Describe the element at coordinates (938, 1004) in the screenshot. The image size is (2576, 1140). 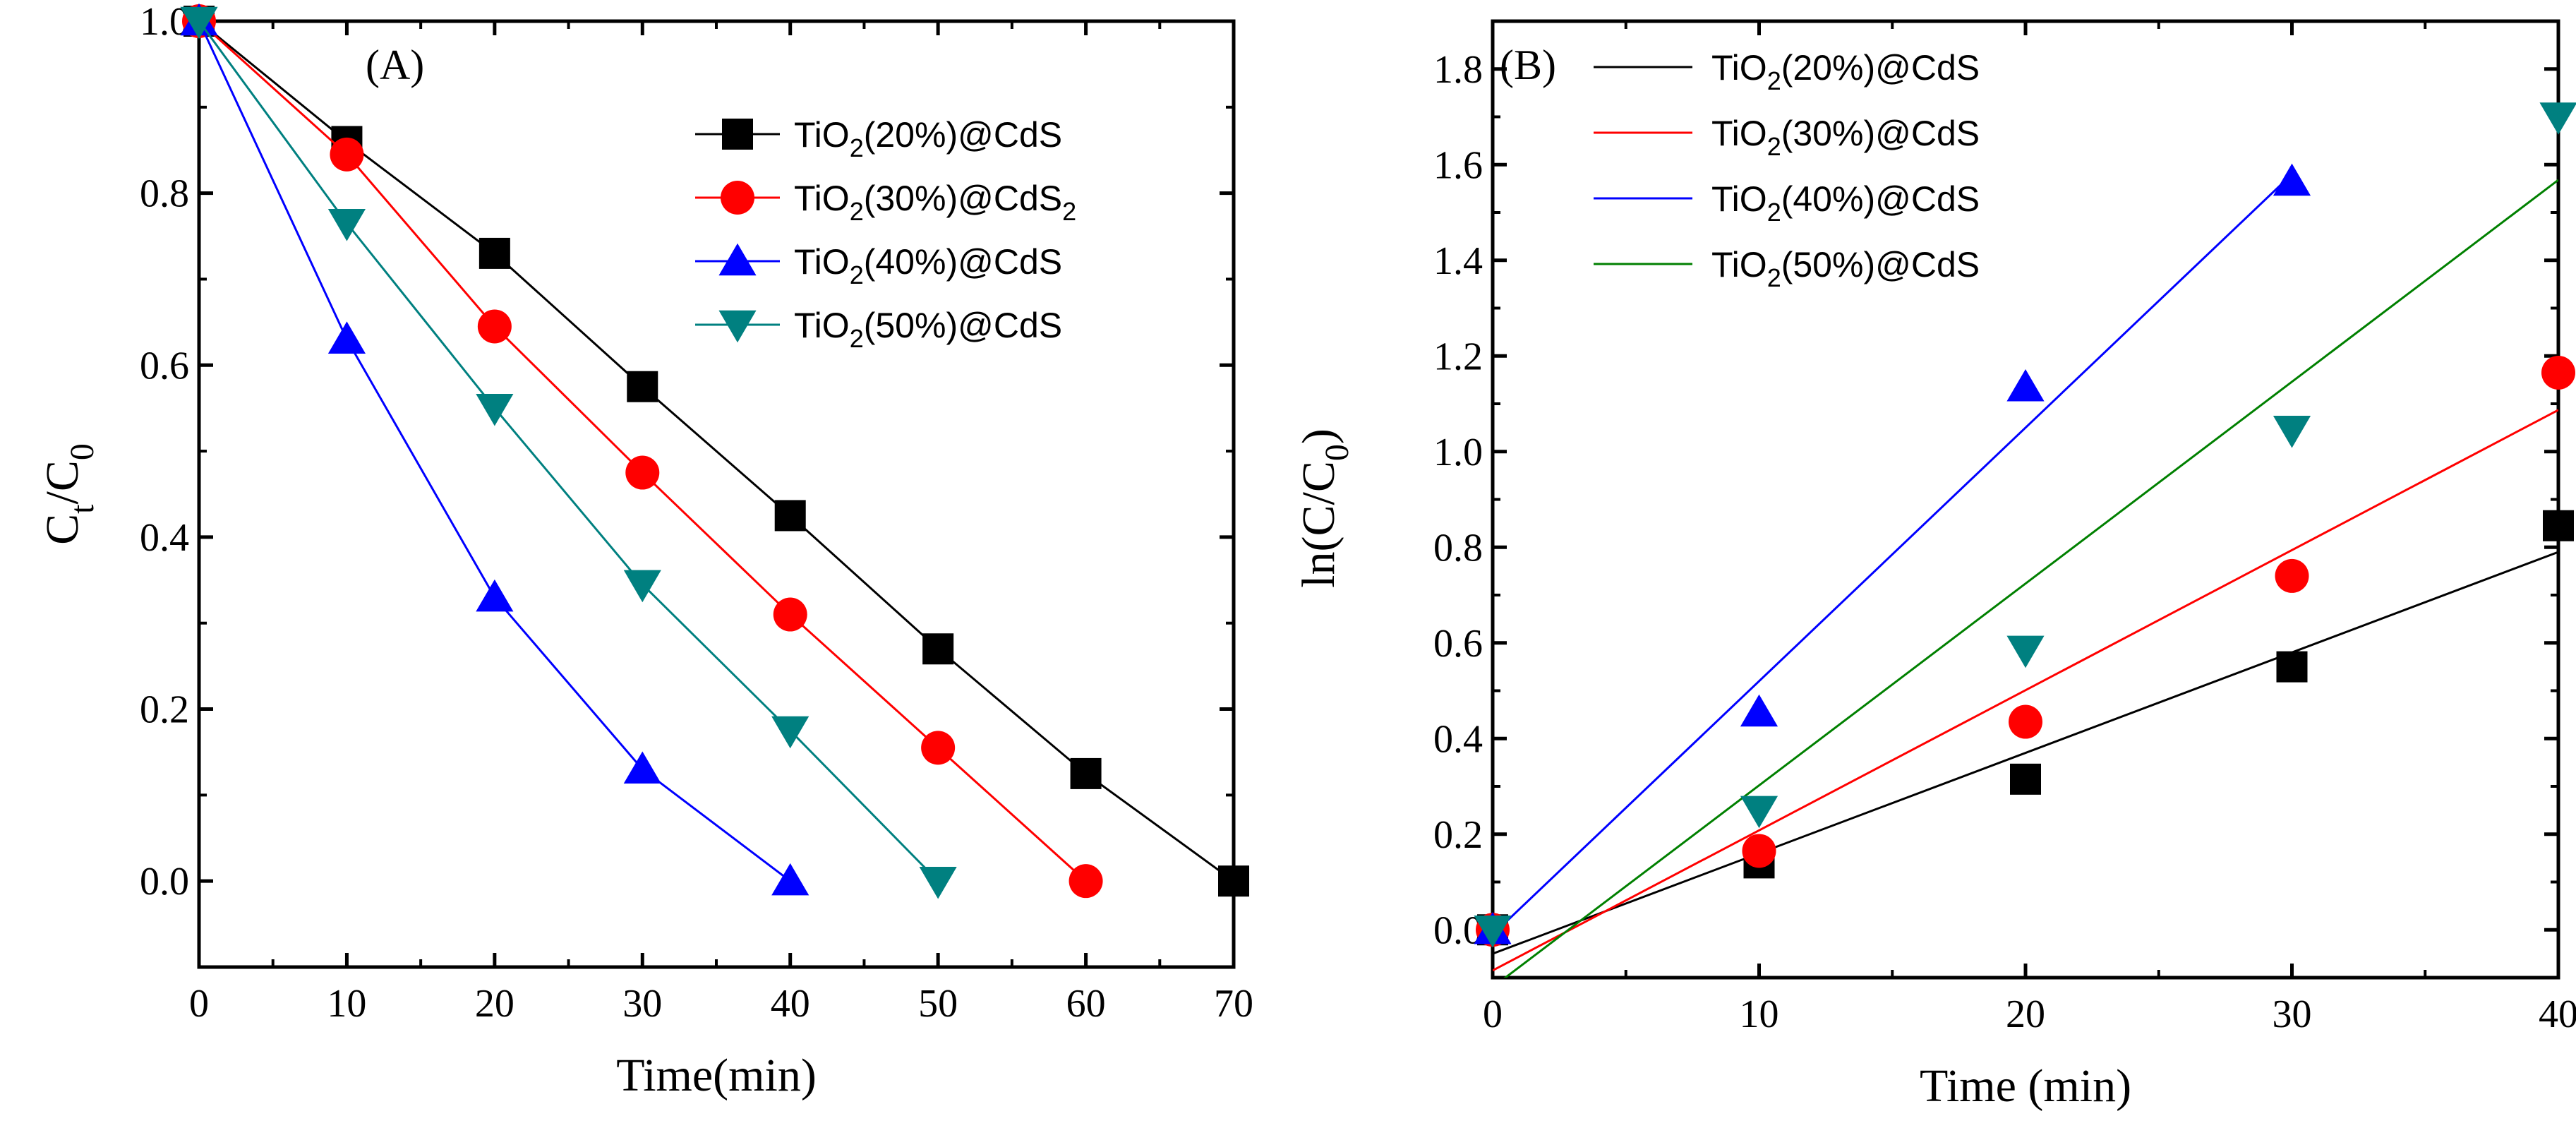
I see `x-tick-label: 50` at that location.